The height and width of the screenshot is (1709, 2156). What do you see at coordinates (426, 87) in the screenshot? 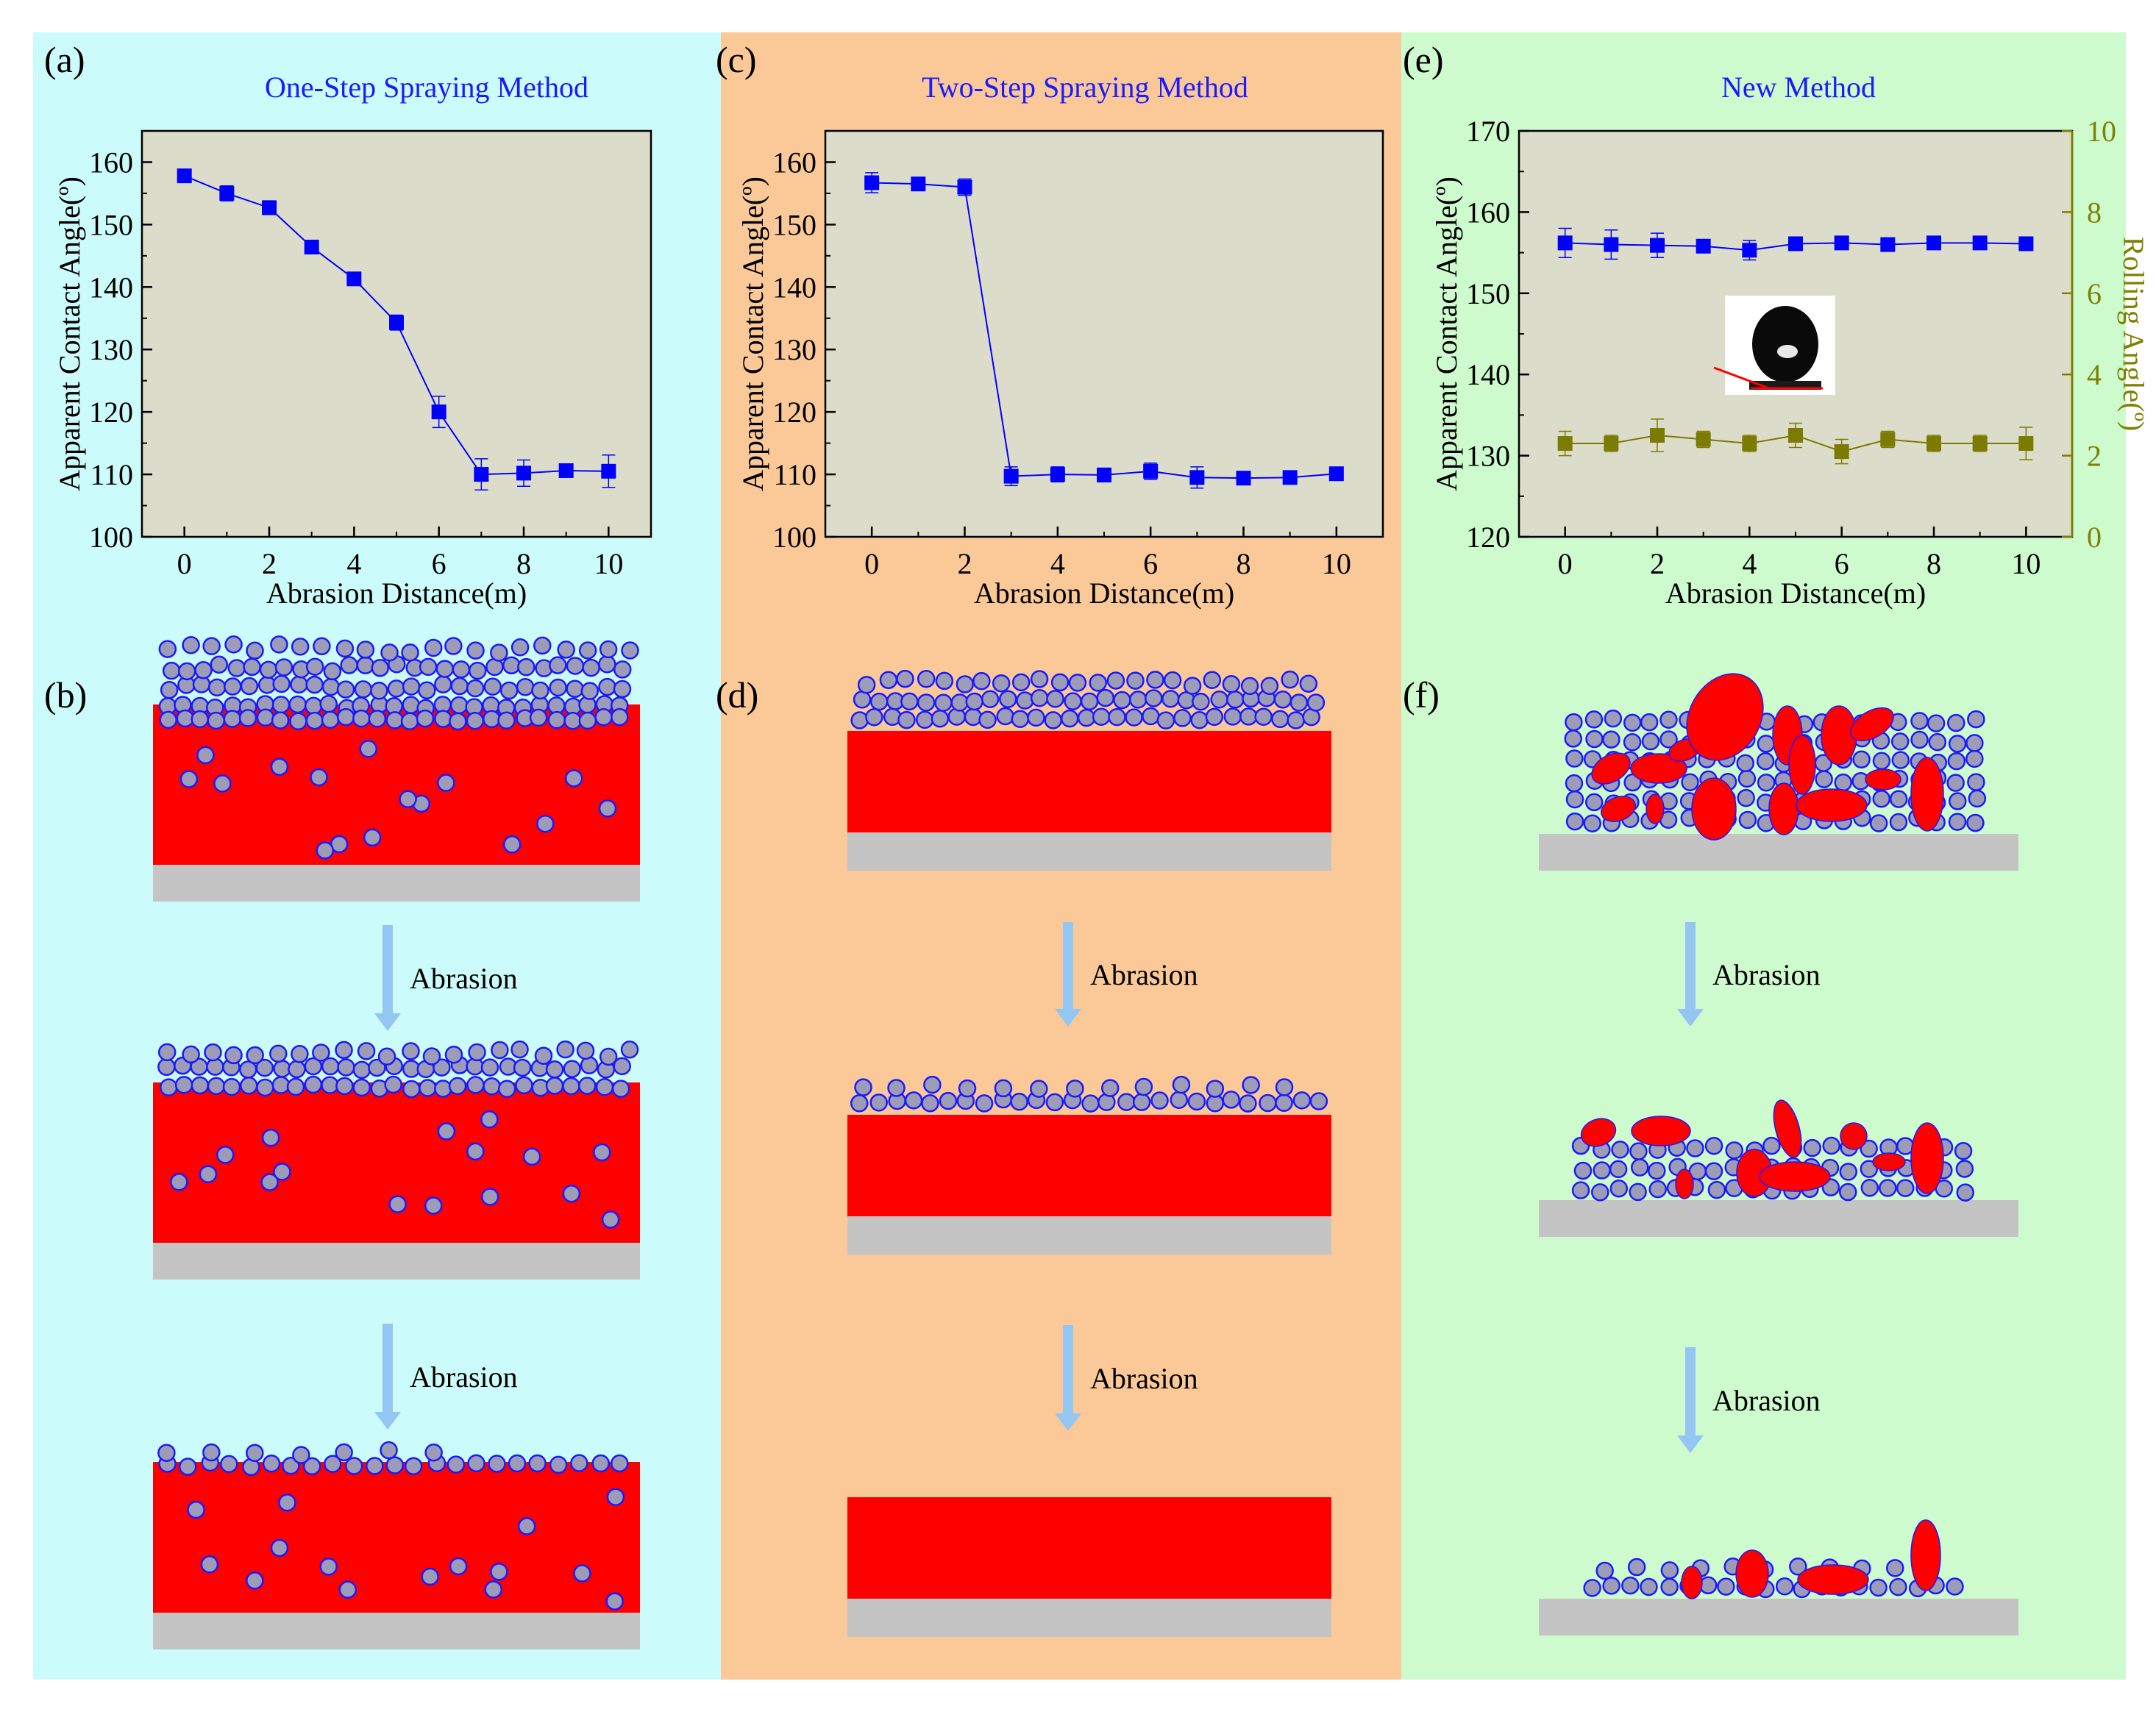
I see `chart-title: One-Step Spraying Method` at bounding box center [426, 87].